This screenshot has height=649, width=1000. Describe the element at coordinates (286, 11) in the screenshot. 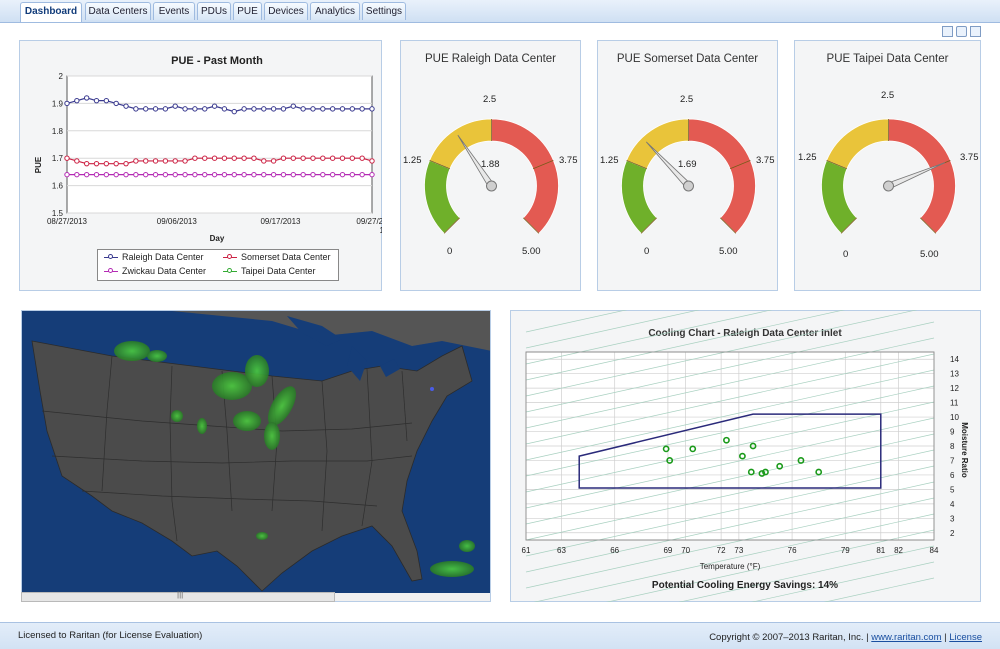

I see `tab-devices: Devices` at that location.